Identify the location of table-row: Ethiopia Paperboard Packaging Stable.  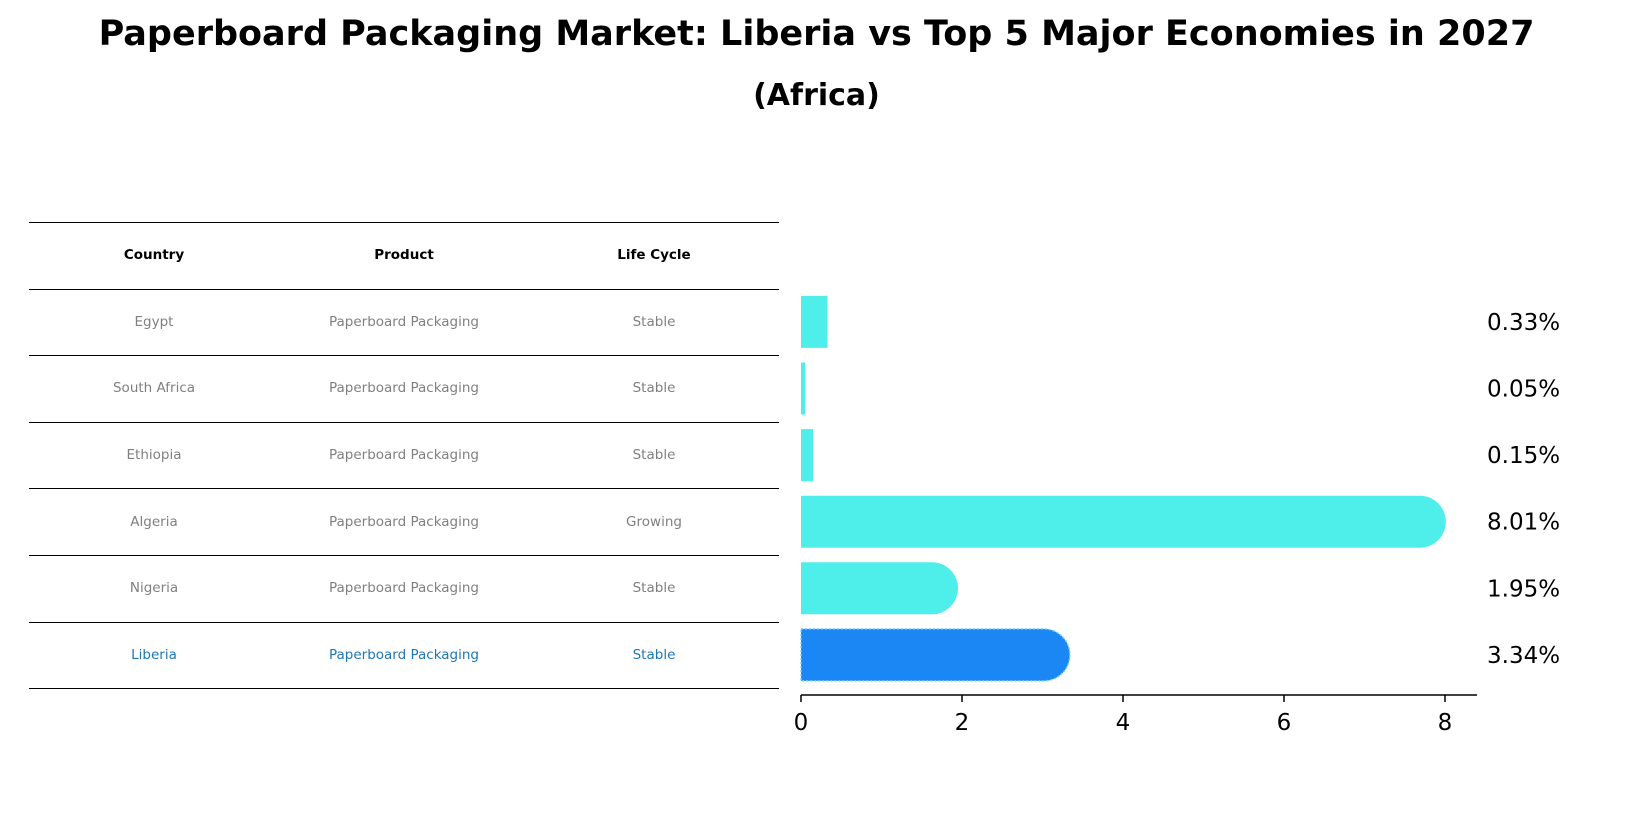
(404, 455).